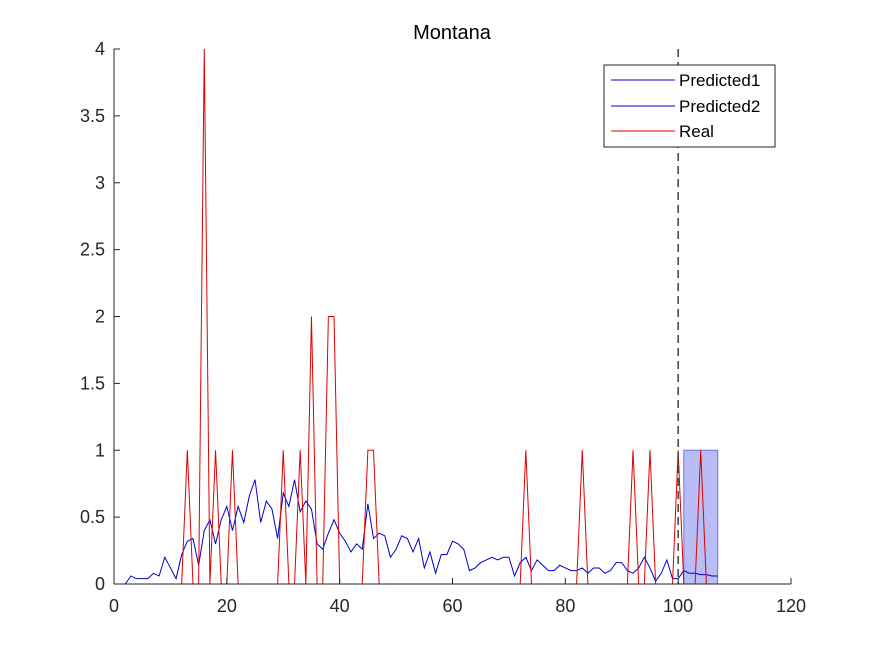 Image resolution: width=875 pixels, height=656 pixels. Describe the element at coordinates (719, 106) in the screenshot. I see `legend-label-predicted2: Predicted2` at that location.